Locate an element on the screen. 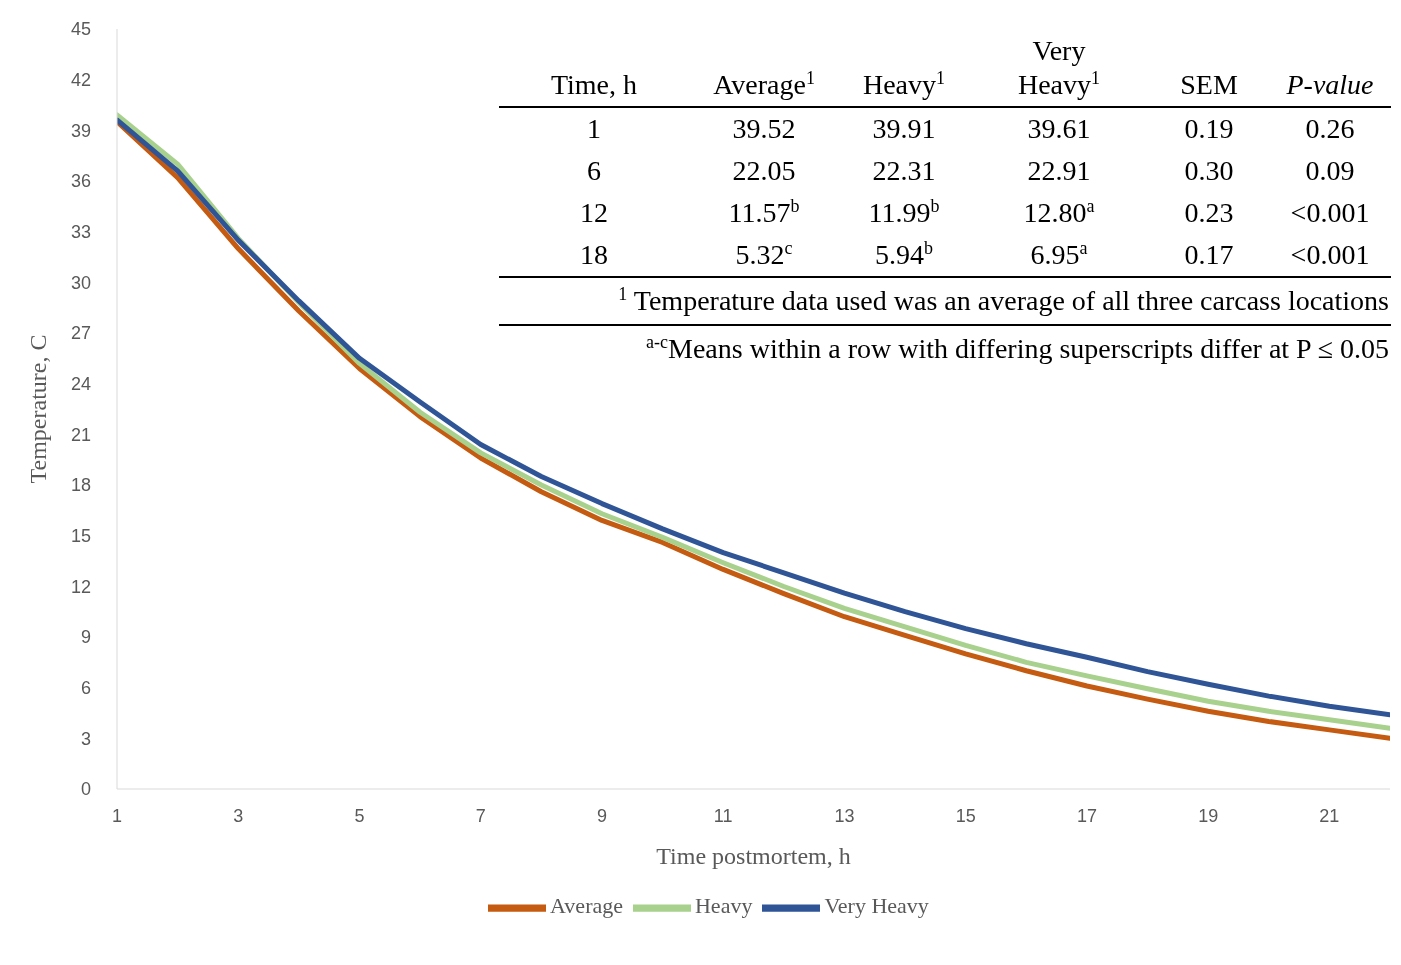 Image resolution: width=1401 pixels, height=965 pixels. annotation: 0.23 is located at coordinates (1209, 213).